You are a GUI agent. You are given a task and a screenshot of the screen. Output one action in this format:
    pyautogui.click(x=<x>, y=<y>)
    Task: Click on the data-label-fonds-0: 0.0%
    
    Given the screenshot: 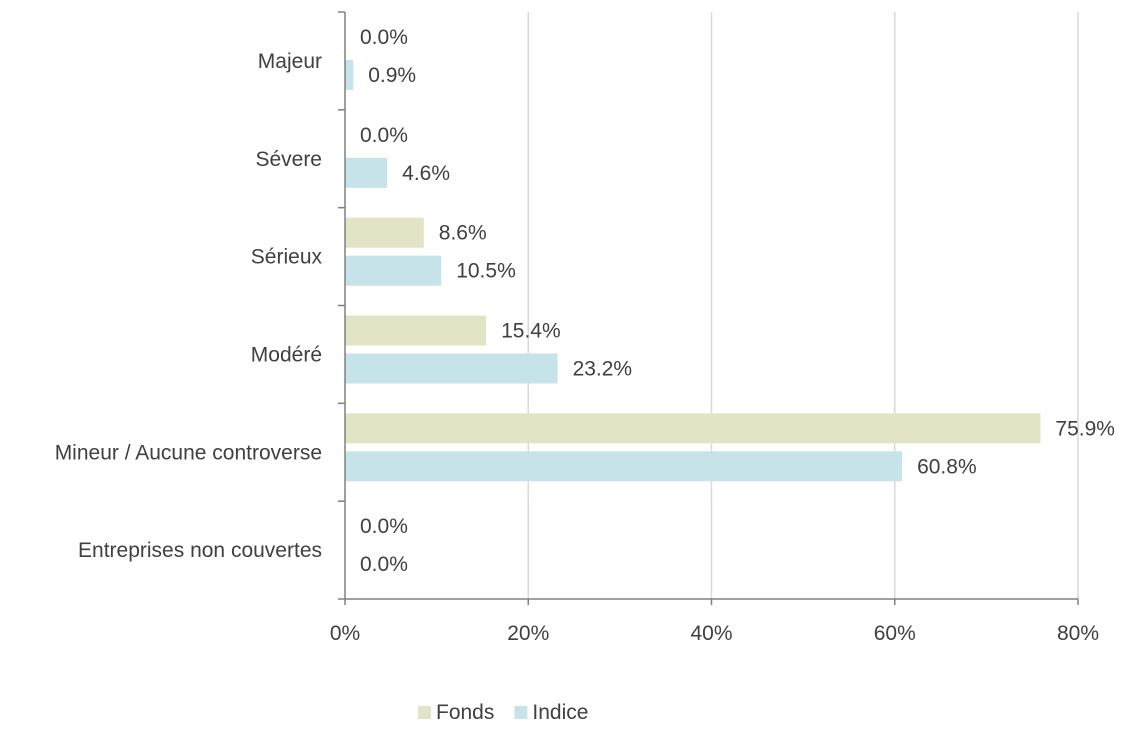 What is the action you would take?
    pyautogui.click(x=384, y=37)
    